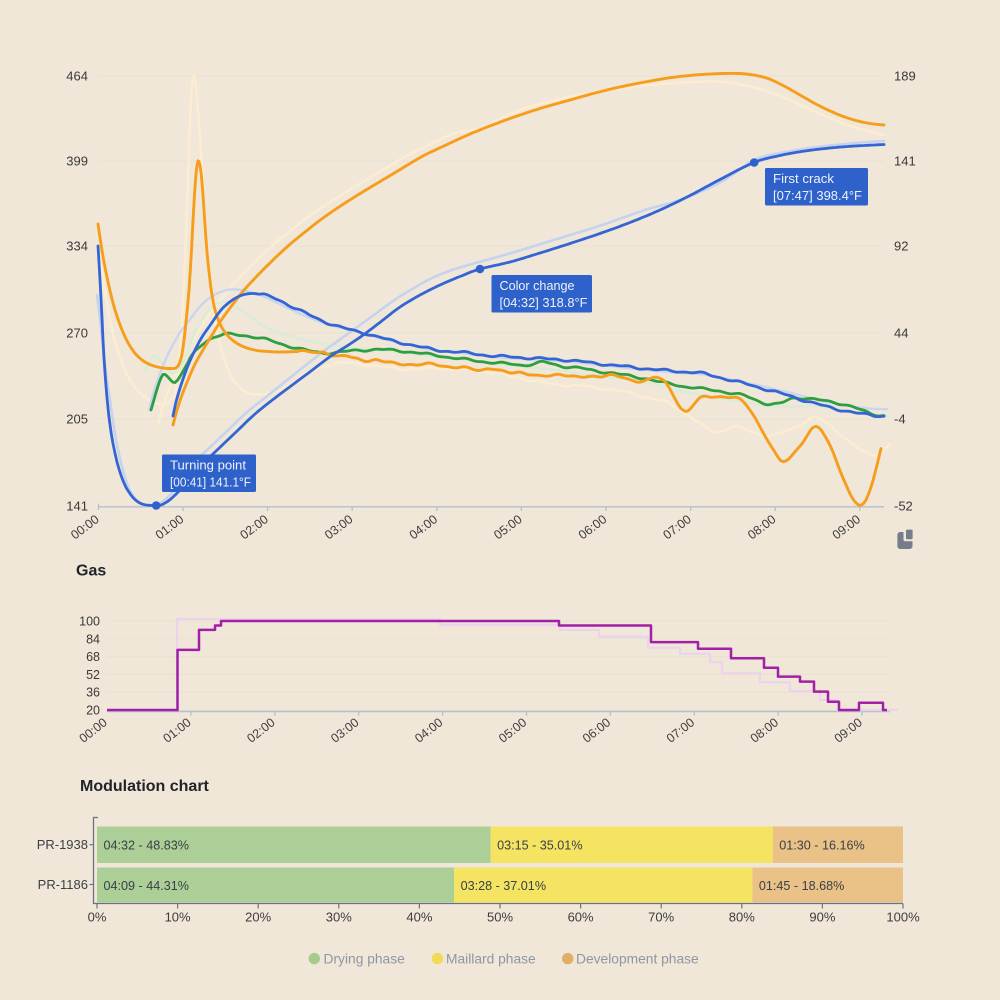 Image resolution: width=1000 pixels, height=1000 pixels. What do you see at coordinates (544, 302) in the screenshot?
I see `svg-text: [04:32] 318.8°F` at bounding box center [544, 302].